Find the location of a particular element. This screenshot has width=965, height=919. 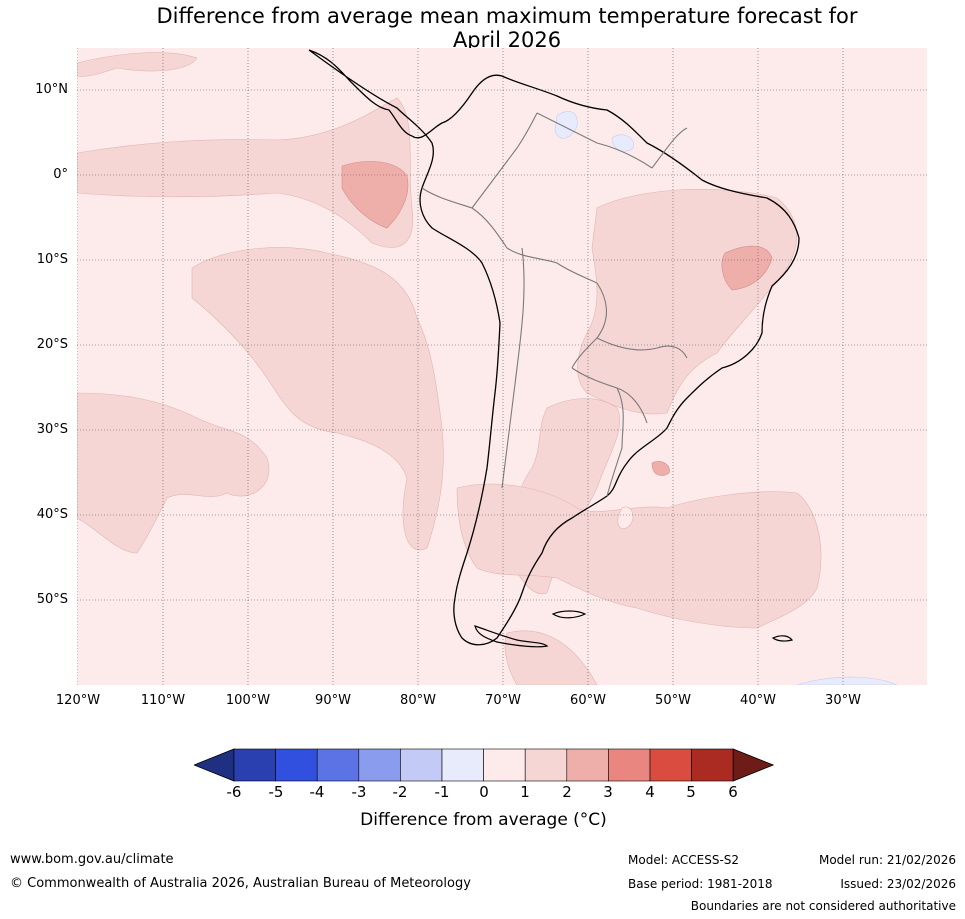

colorbar-tick: 3 is located at coordinates (608, 792).